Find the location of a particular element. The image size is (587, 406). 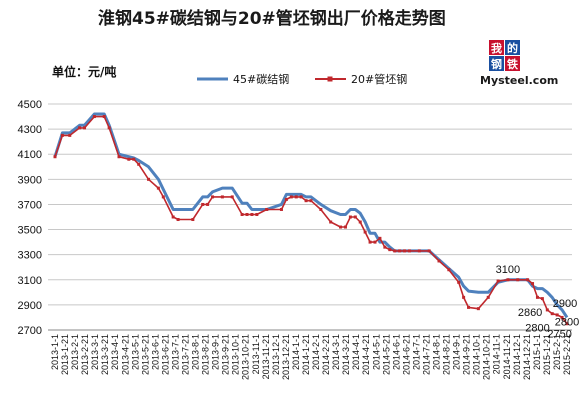

x-tick-label: 2013-5-21 is located at coordinates (145, 354).